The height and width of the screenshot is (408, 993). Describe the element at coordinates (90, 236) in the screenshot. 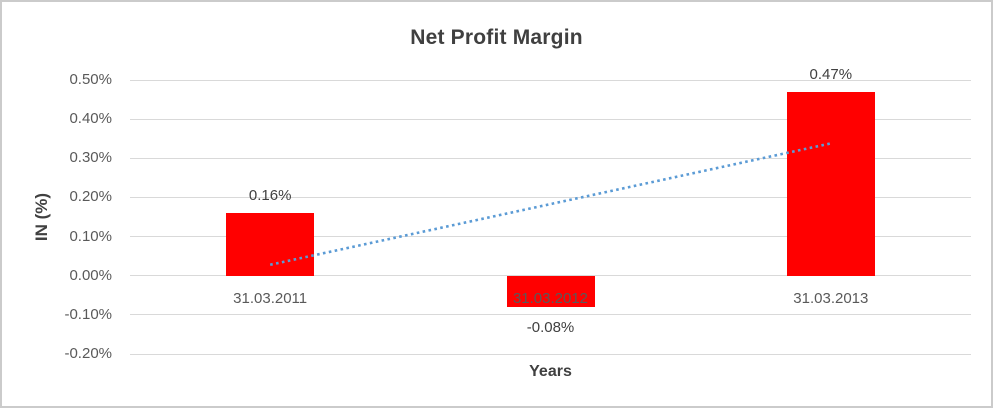

I see `y-tick-label: 0.10%` at that location.